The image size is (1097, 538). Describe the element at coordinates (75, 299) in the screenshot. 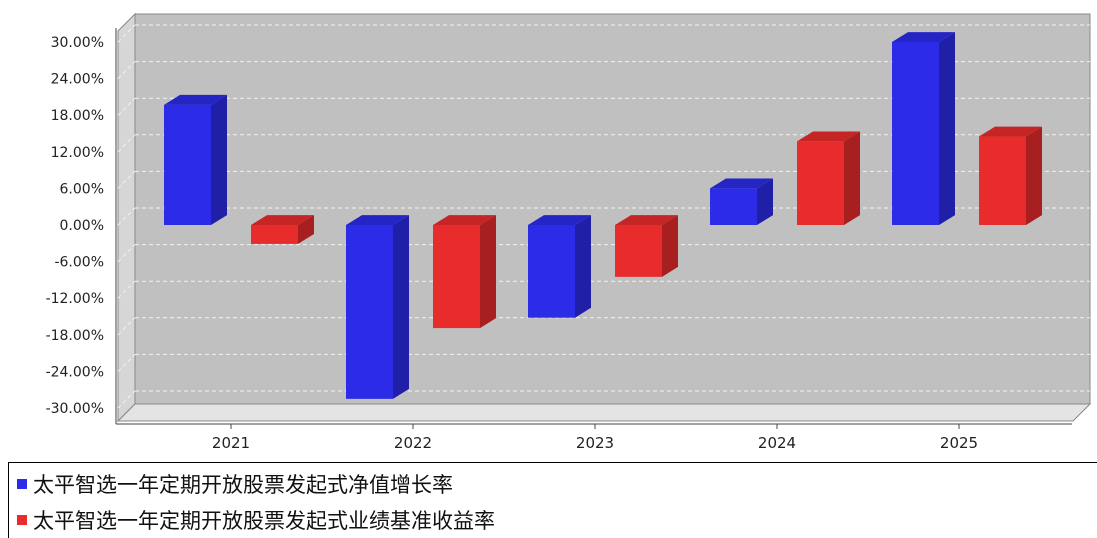

I see `y-tick-label: -12.00%` at that location.